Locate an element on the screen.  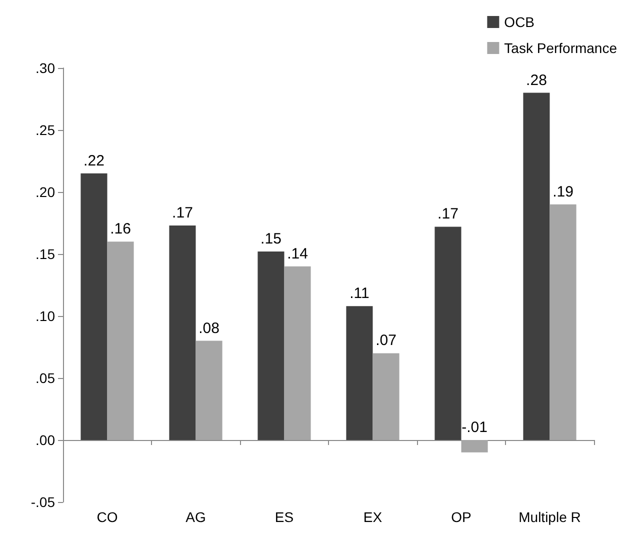
data-label: .15 is located at coordinates (271, 239).